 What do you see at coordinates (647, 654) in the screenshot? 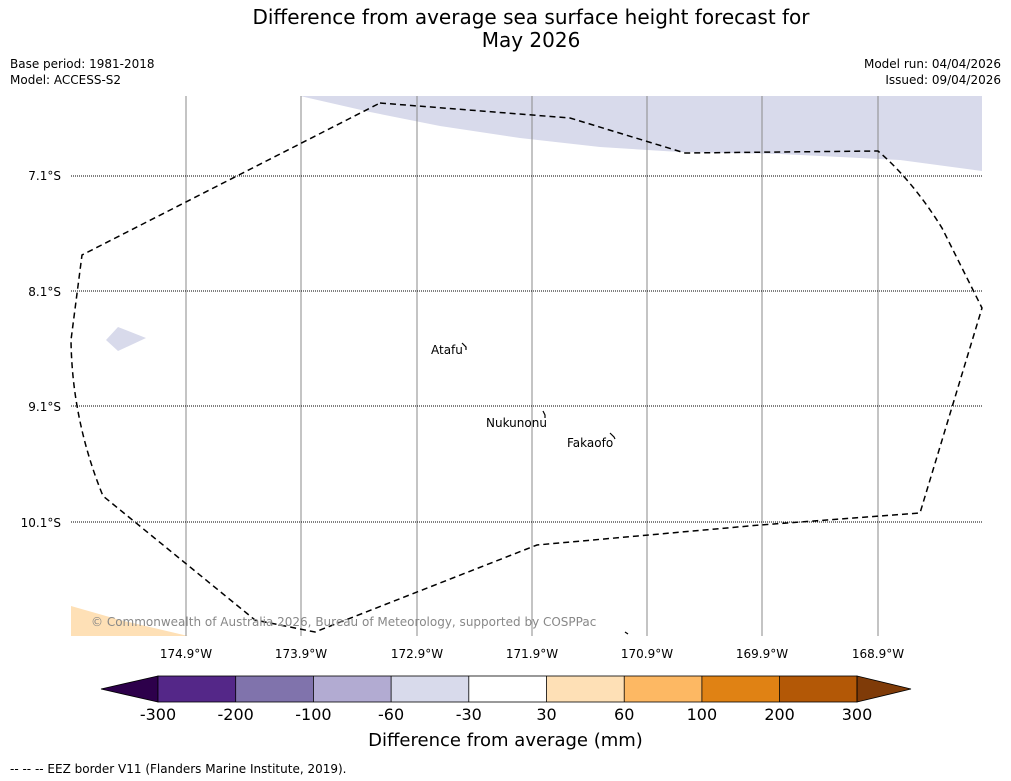
I see `lon-label: 170.9°W` at bounding box center [647, 654].